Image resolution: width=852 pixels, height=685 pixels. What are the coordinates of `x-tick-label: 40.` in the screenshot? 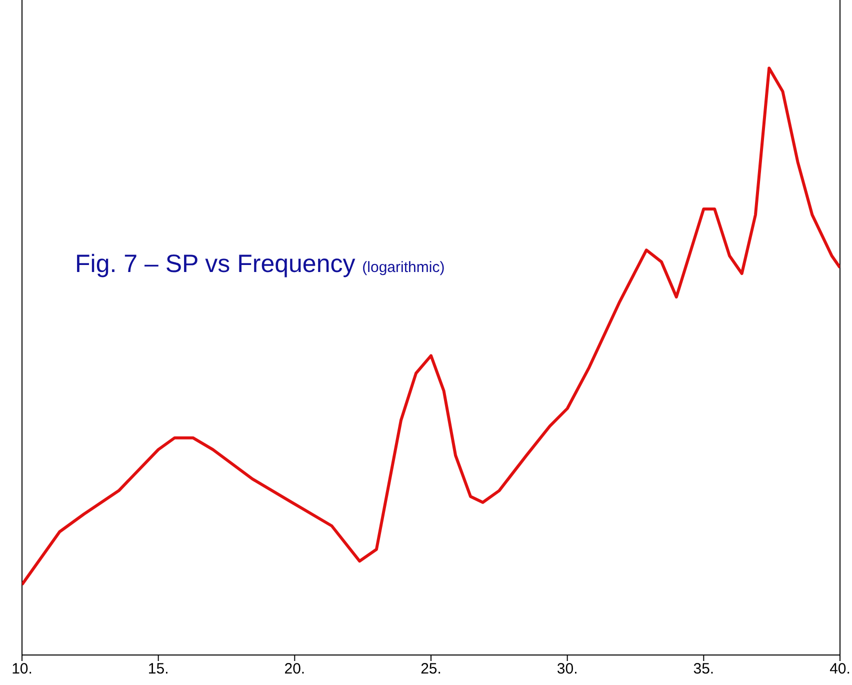 It's located at (840, 669).